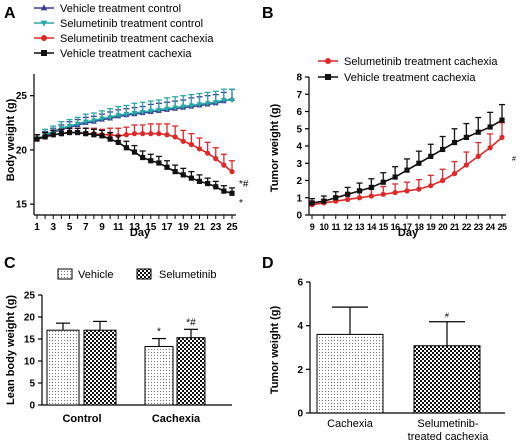  What do you see at coordinates (421, 62) in the screenshot?
I see `panel-b-legend-label: Selumetinib treatment cachexia` at bounding box center [421, 62].